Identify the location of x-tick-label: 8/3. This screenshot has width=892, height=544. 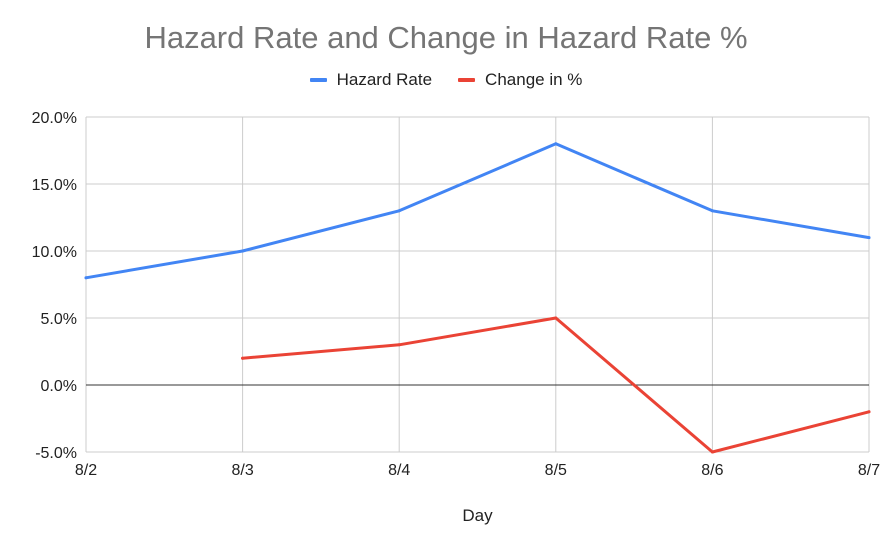
(242, 470).